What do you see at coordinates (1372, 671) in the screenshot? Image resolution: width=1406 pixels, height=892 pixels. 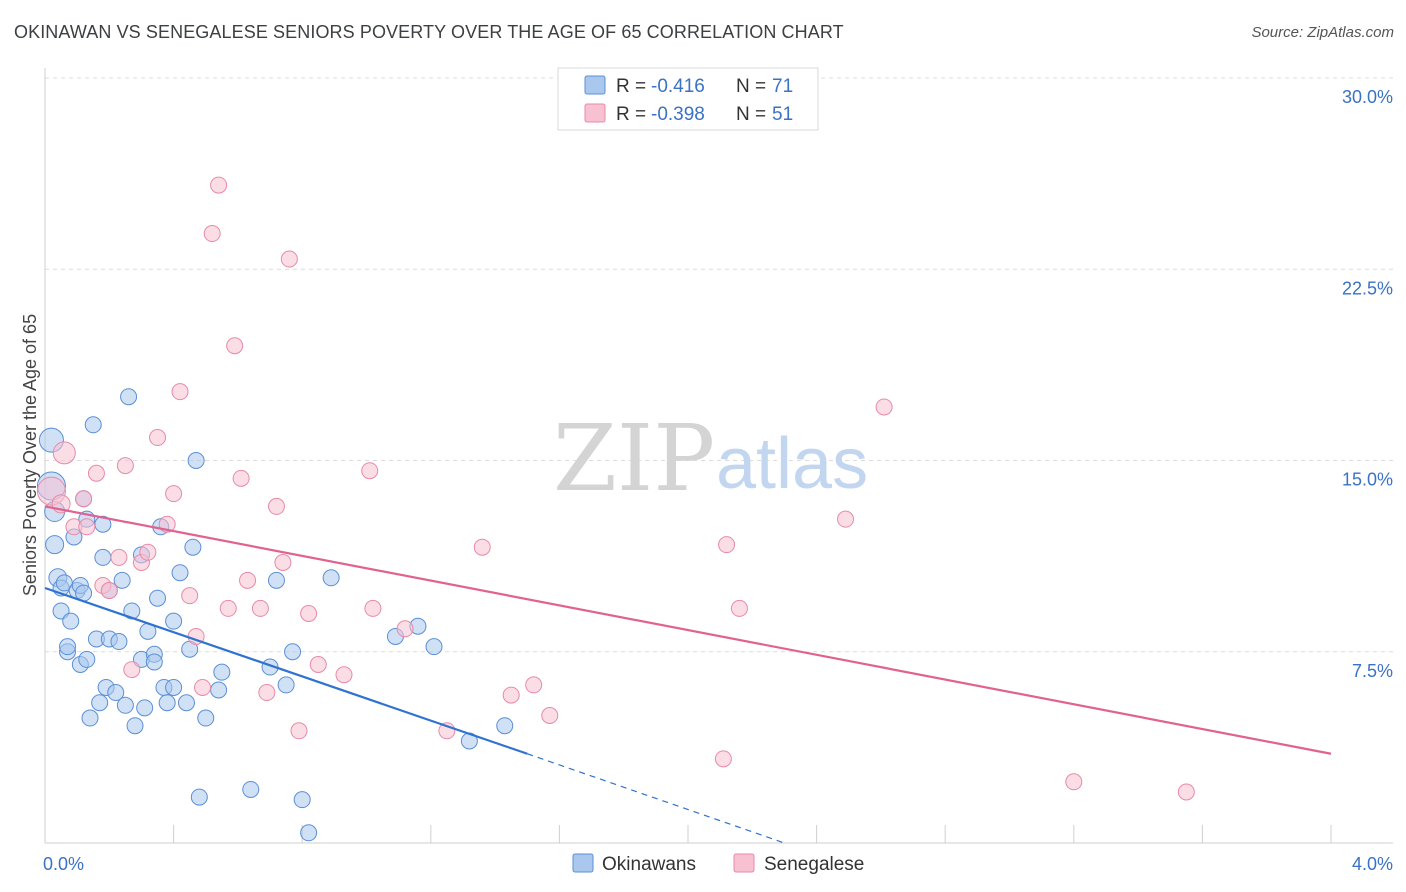 I see `y-tick-label-0: 7.5%` at bounding box center [1372, 671].